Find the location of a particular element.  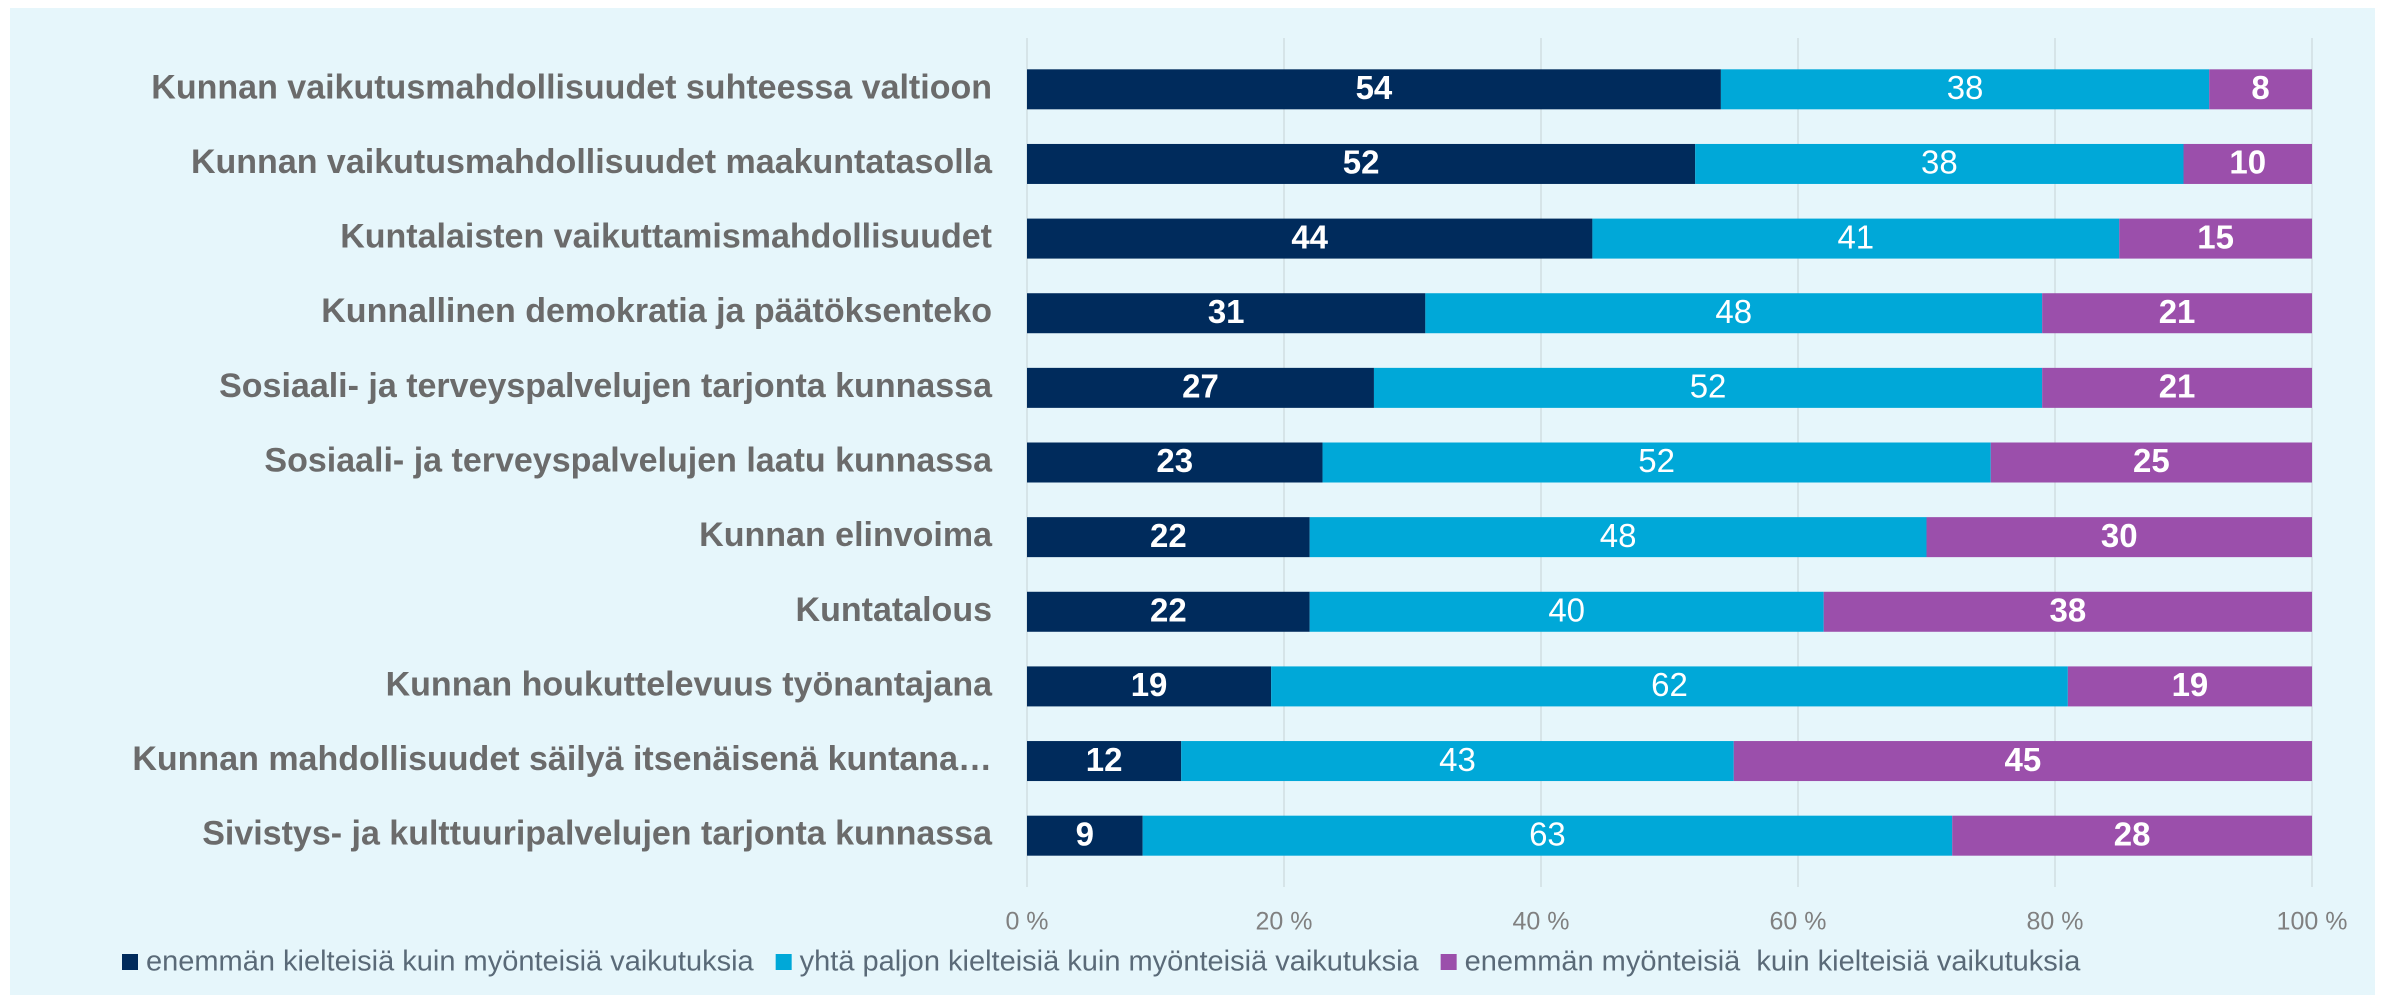

x-tick-label: 0 % is located at coordinates (1026, 922).